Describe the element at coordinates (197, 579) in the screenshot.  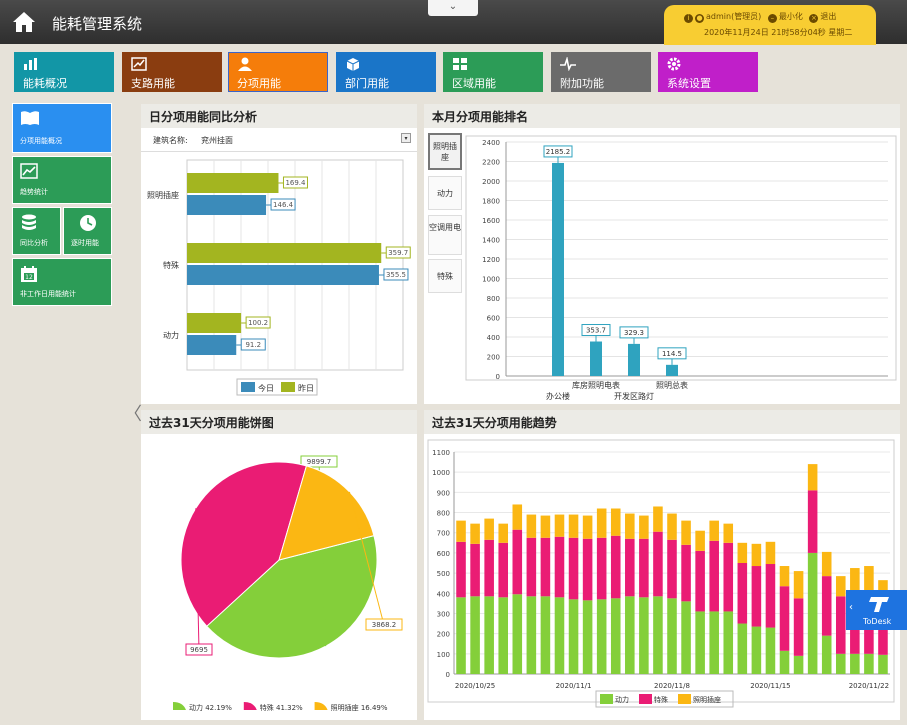
I see `data-label-leader` at that location.